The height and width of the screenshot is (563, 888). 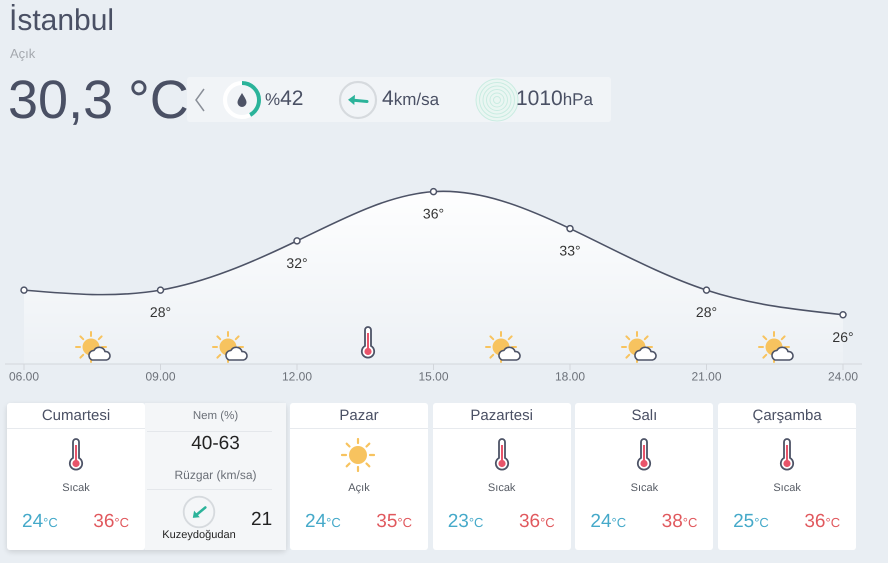 I want to click on text: 30,3 °C, so click(x=98, y=100).